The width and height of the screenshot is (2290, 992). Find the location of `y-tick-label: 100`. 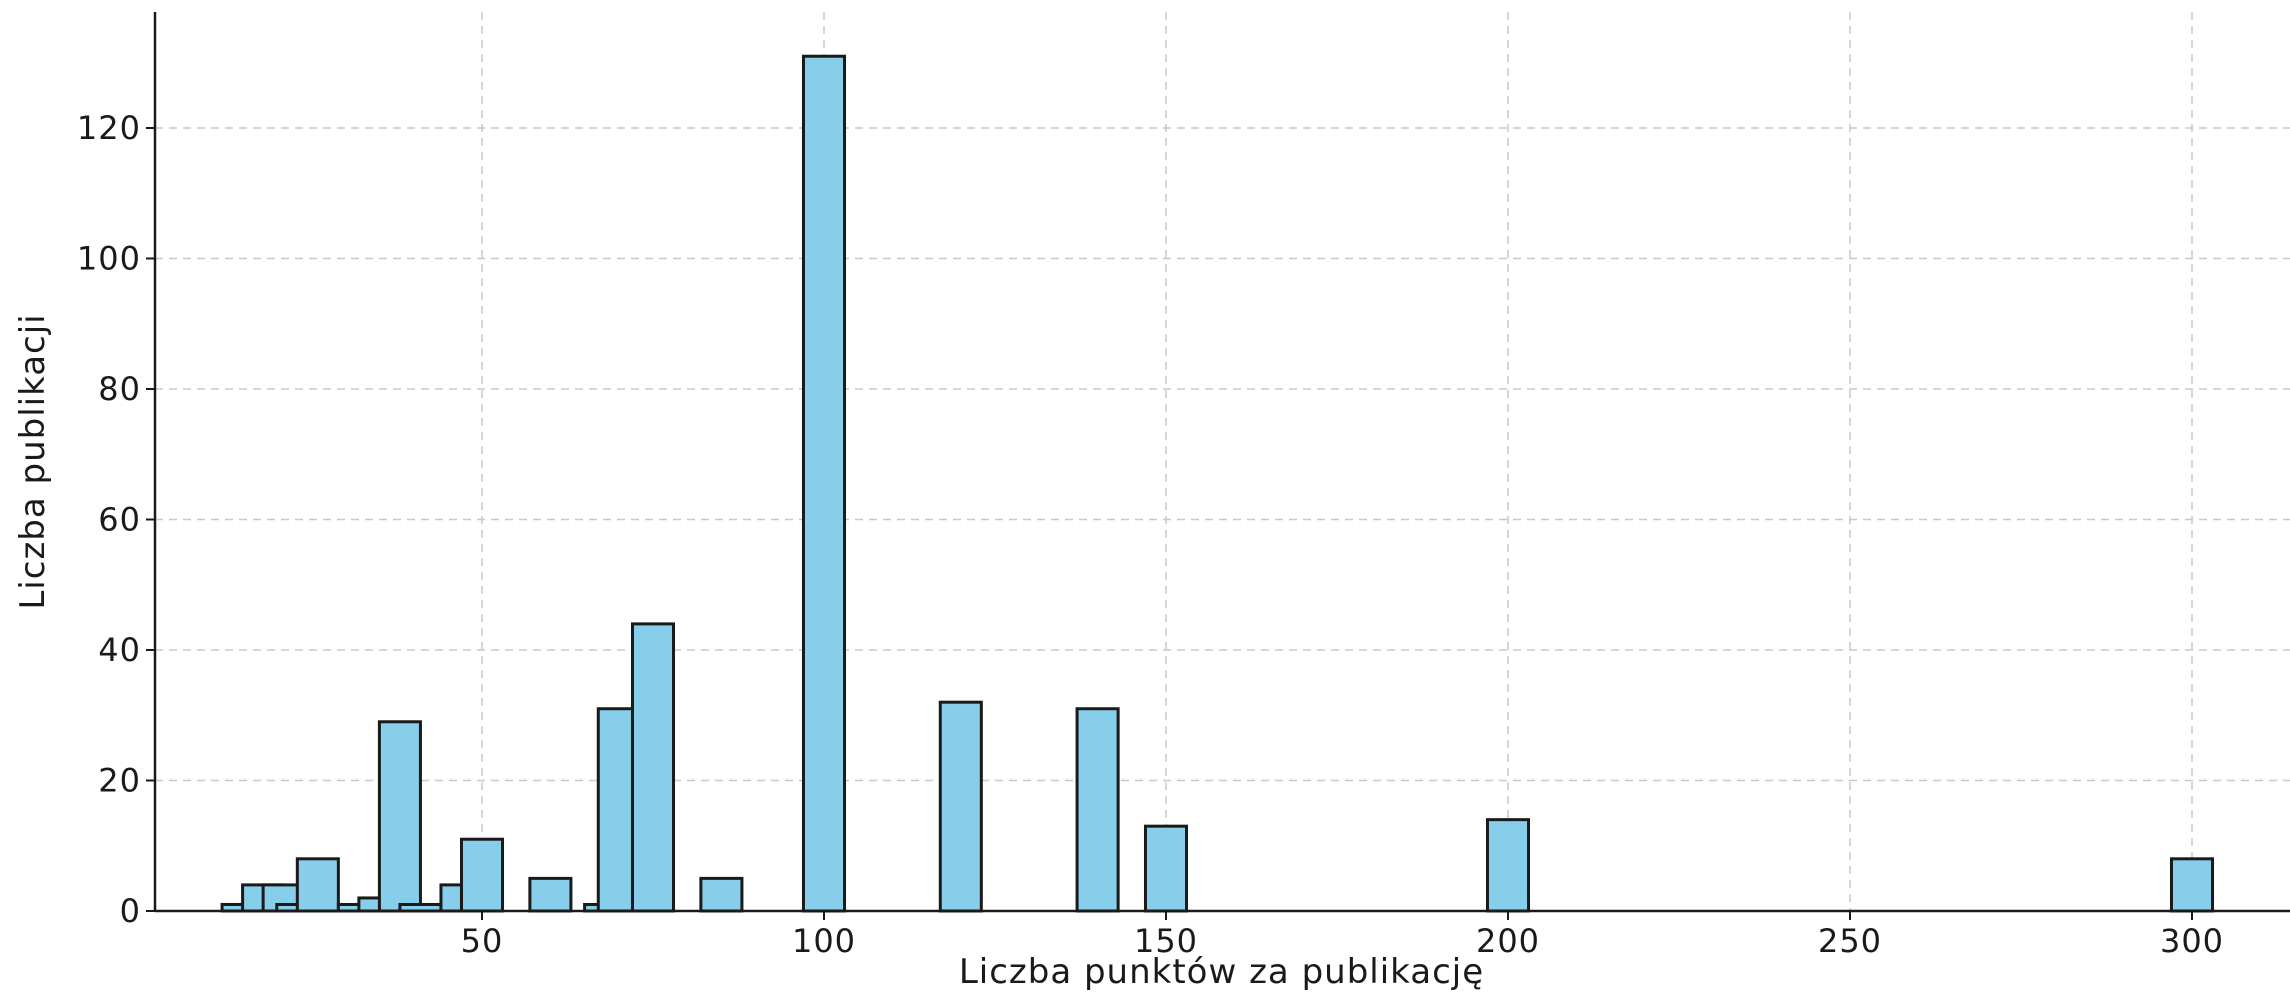

y-tick-label: 100 is located at coordinates (109, 259).